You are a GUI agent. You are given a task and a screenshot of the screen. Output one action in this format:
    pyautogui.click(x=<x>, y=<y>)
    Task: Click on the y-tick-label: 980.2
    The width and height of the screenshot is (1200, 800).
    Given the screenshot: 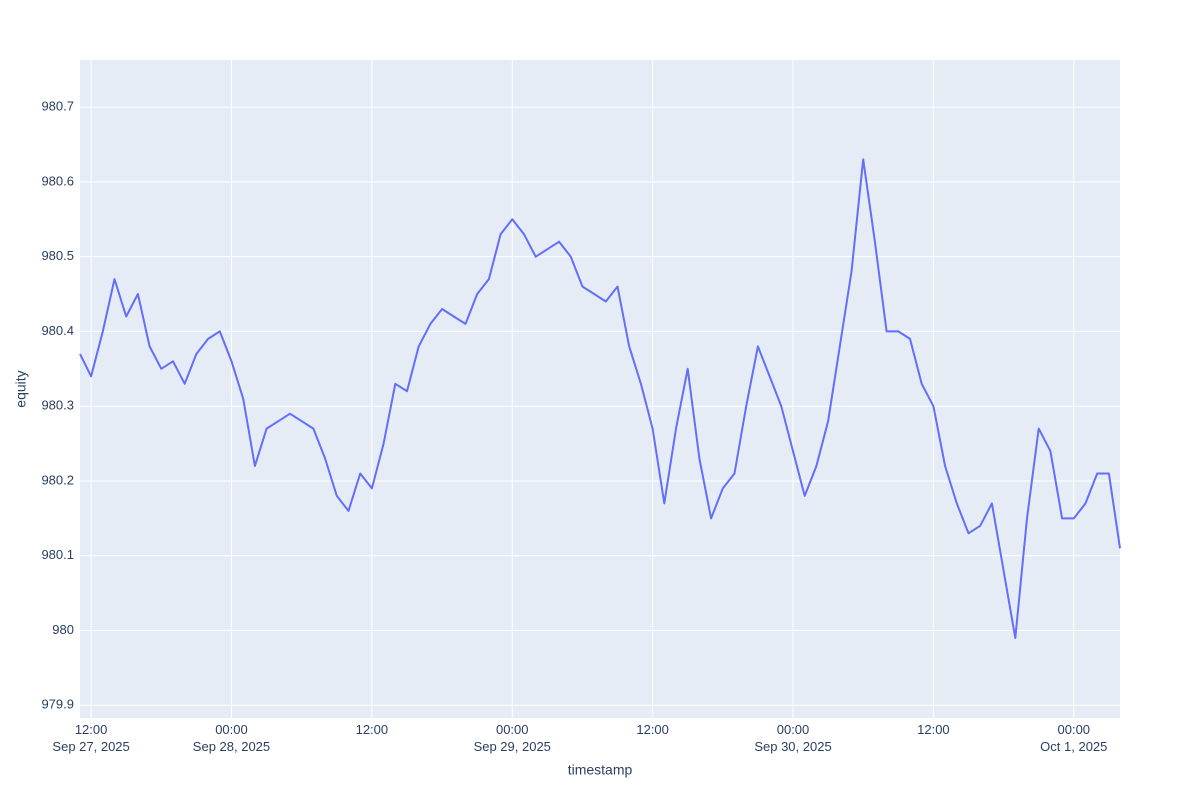 What is the action you would take?
    pyautogui.click(x=57, y=479)
    